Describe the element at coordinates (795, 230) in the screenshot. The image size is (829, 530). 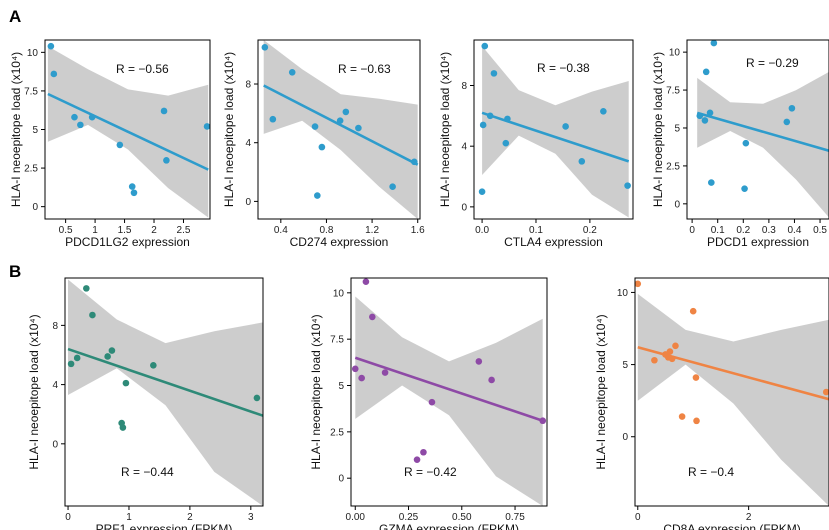
I see `x-tick-label: 0.4` at that location.